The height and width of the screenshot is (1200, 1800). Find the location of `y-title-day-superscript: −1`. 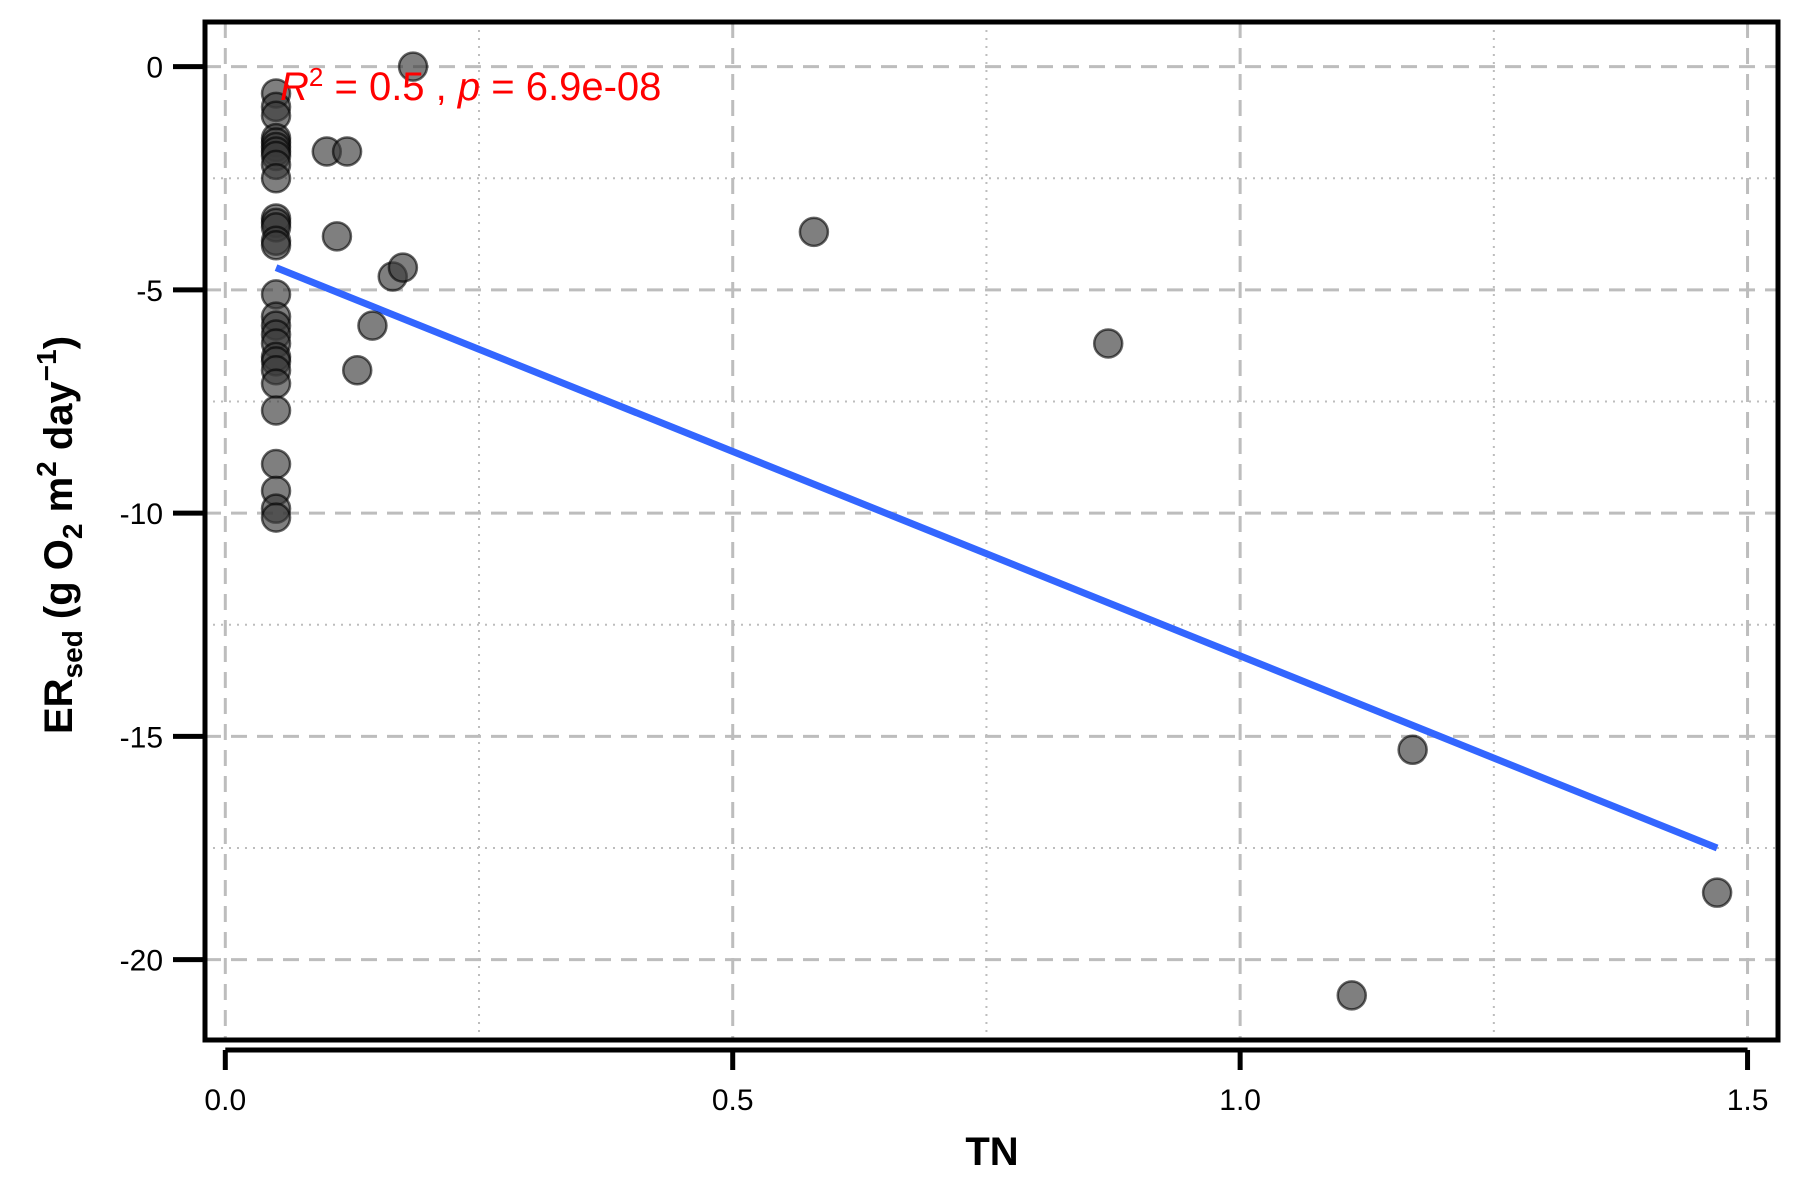

y-title-day-superscript: −1 is located at coordinates (46, 365).